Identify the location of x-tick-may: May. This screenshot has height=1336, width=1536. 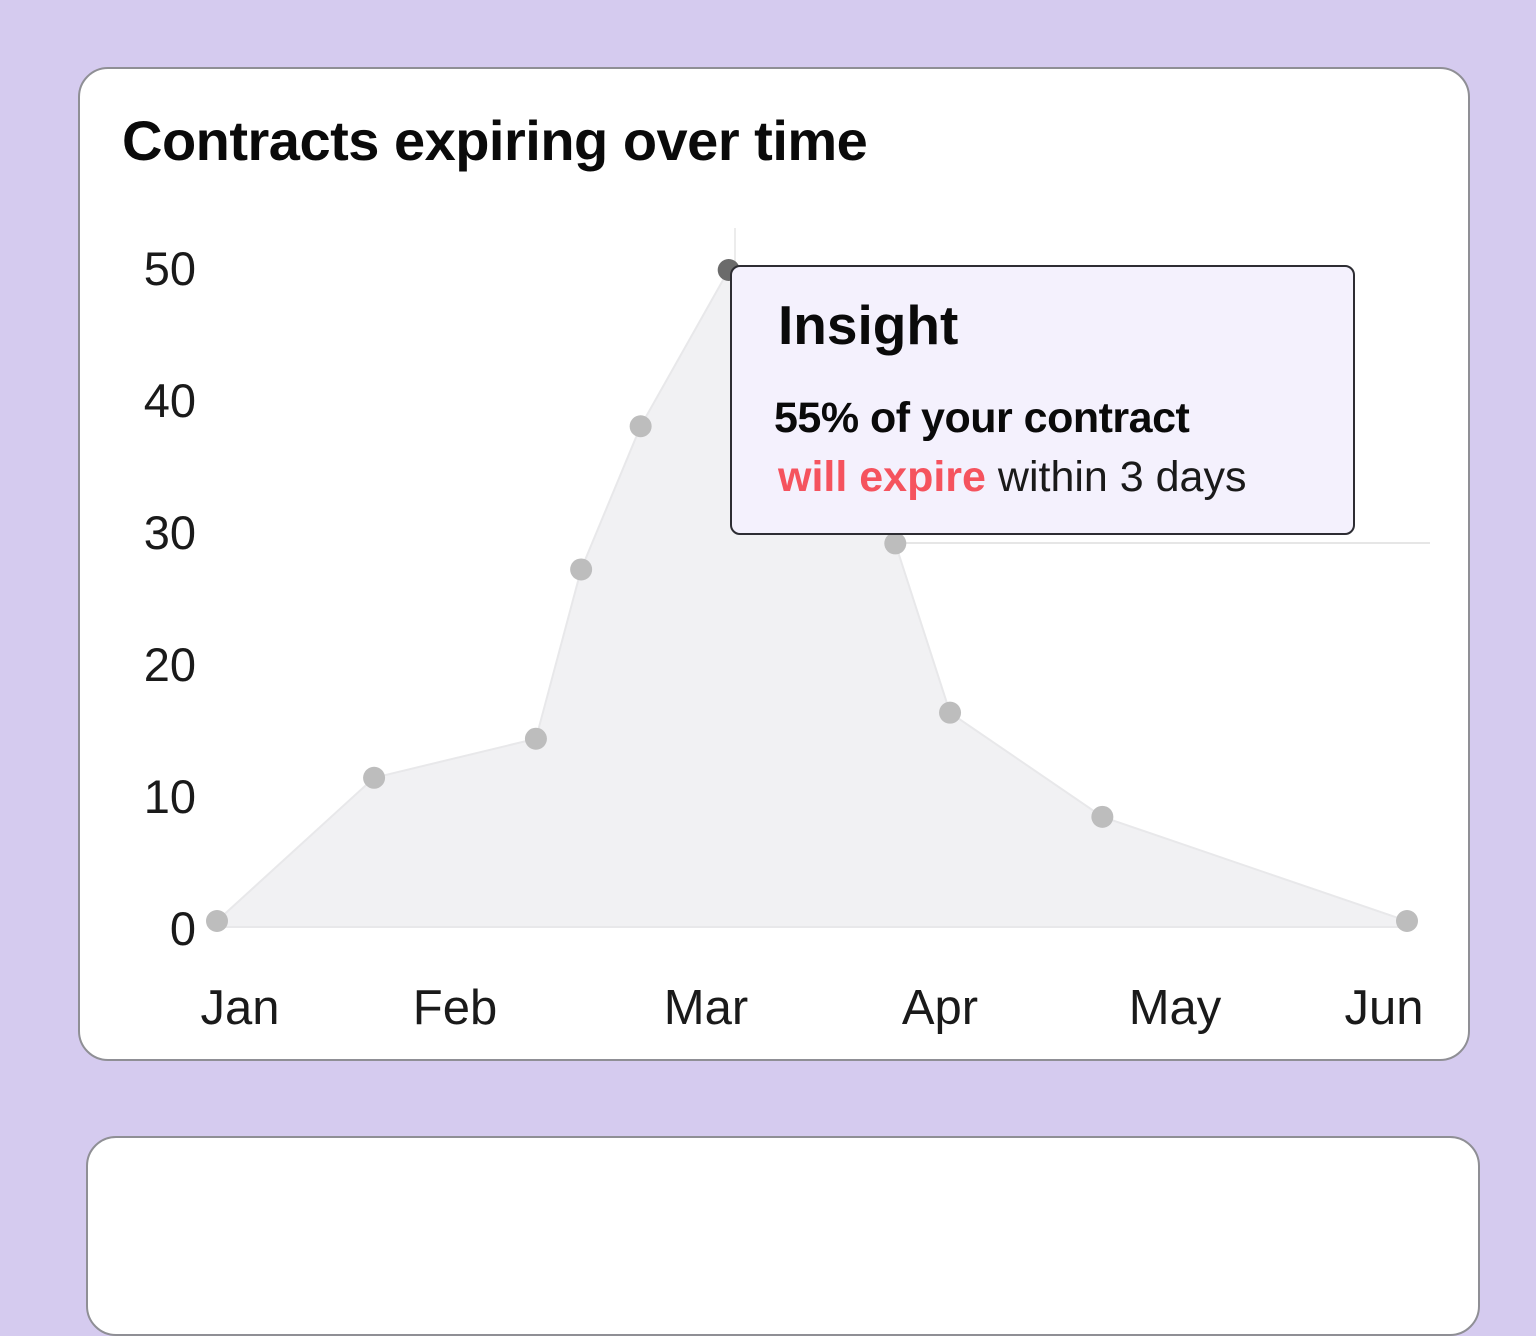
(1175, 1008).